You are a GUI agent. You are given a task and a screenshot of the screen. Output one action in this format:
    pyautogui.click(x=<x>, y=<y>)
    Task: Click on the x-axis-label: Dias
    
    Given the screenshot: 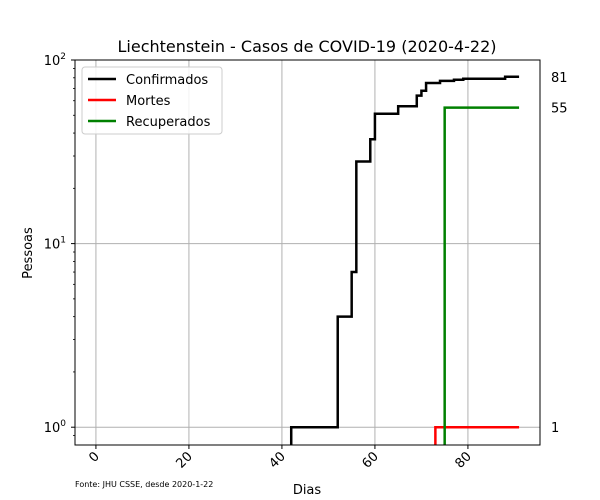 What is the action you would take?
    pyautogui.click(x=307, y=490)
    